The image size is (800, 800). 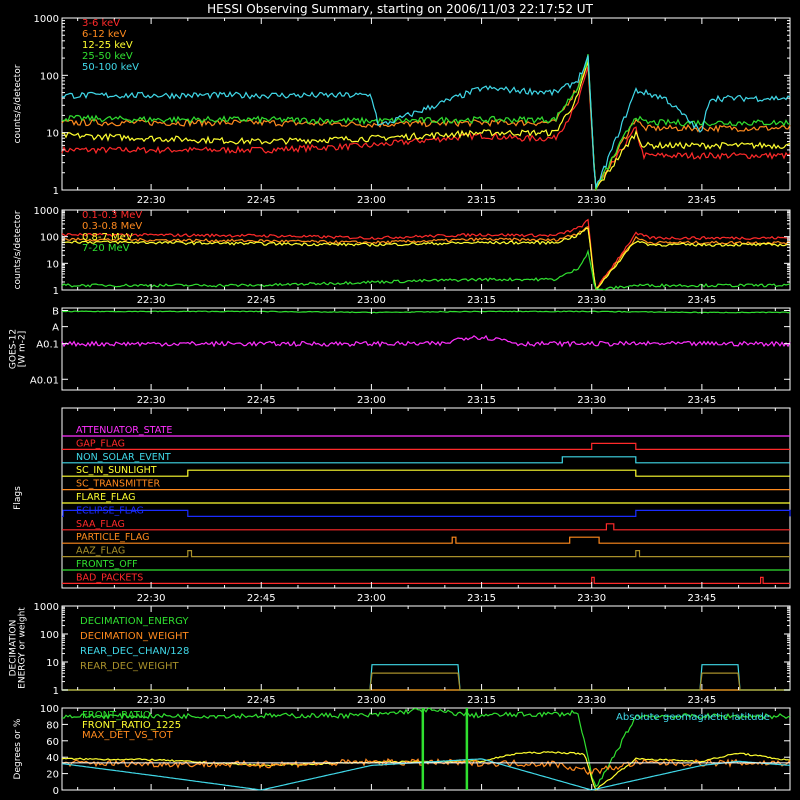 What do you see at coordinates (14, 648) in the screenshot?
I see `y-axis-label: DECIMATION` at bounding box center [14, 648].